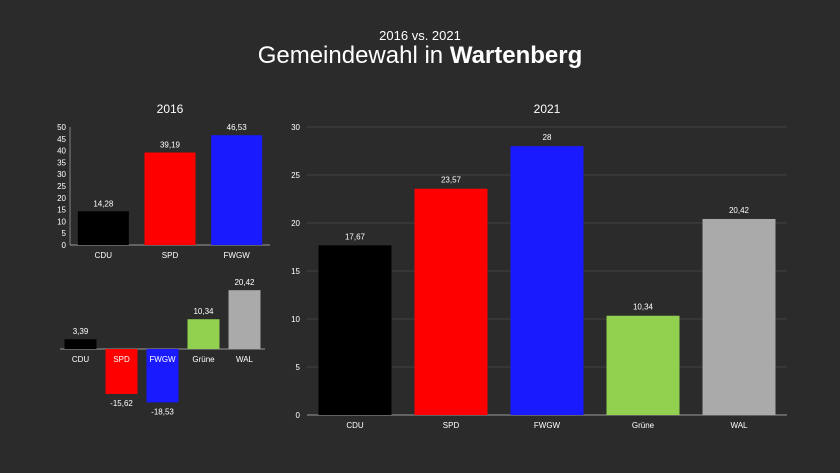 Image resolution: width=840 pixels, height=473 pixels. I want to click on chart2-data-label: -18,53, so click(162, 411).